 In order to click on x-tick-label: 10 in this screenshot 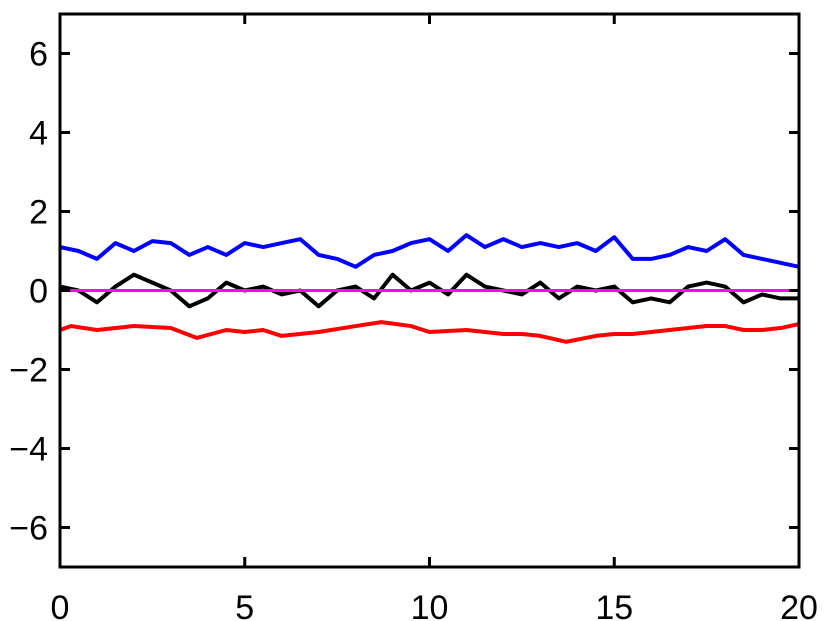, I will do `click(430, 605)`.